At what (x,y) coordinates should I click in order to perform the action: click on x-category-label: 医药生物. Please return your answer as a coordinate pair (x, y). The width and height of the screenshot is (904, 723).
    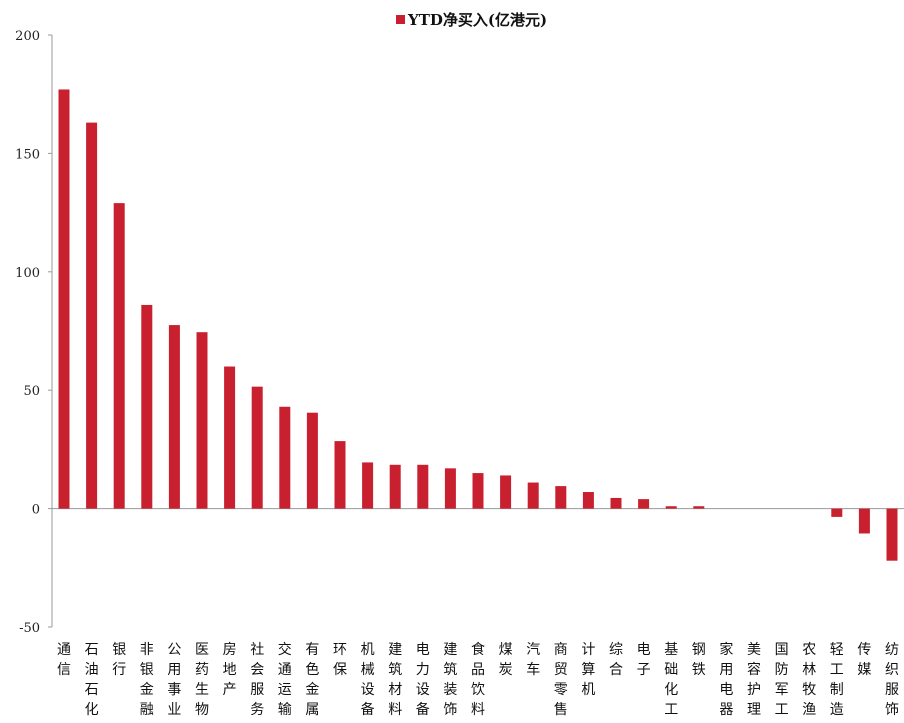
    Looking at the image, I should click on (202, 680).